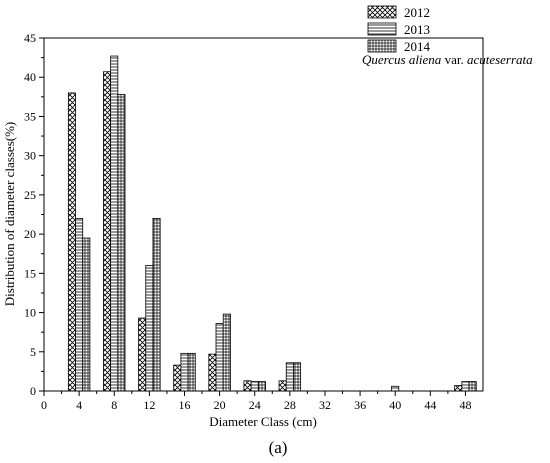 The width and height of the screenshot is (550, 463). I want to click on y-tick-label: 5, so click(33, 352).